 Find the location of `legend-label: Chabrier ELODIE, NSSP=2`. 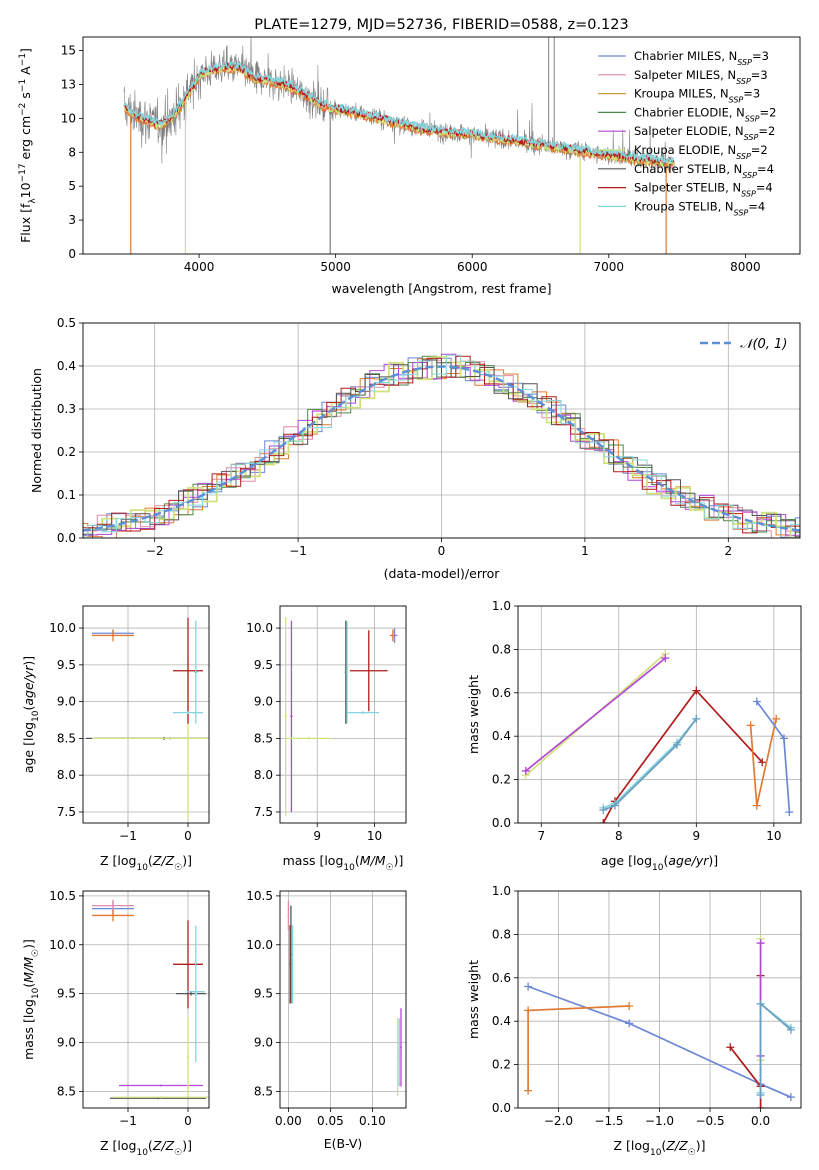

legend-label: Chabrier ELODIE, NSSP=2 is located at coordinates (705, 114).